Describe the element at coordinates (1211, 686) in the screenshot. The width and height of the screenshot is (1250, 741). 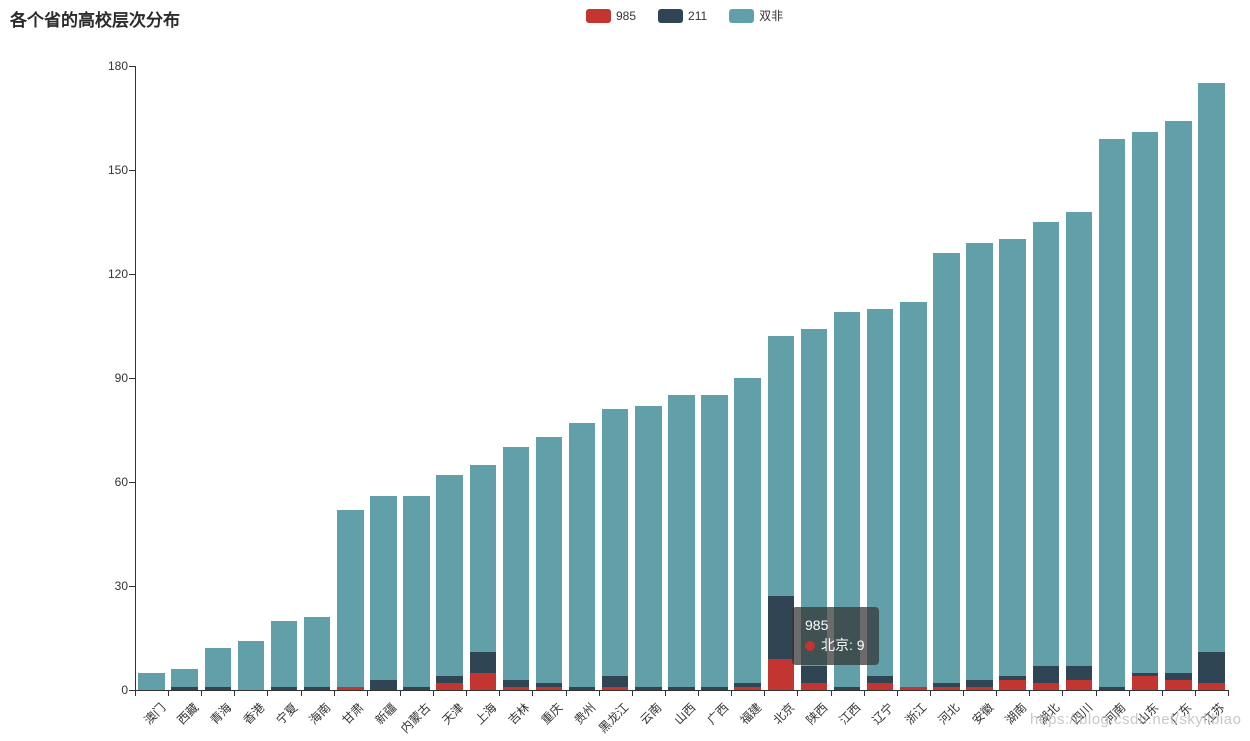
I see `bar-segment-985-江苏` at that location.